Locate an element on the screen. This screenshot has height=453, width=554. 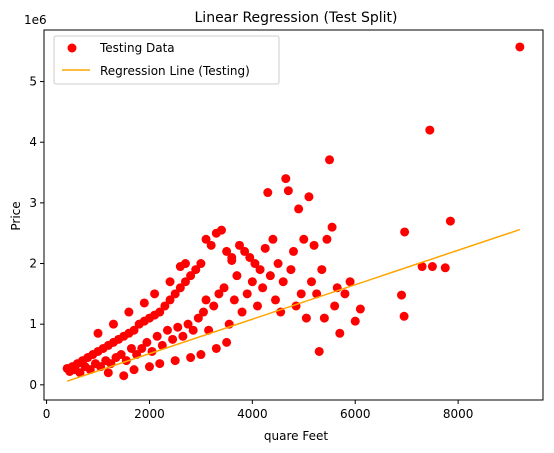
y-axis-label: Price is located at coordinates (16, 215).